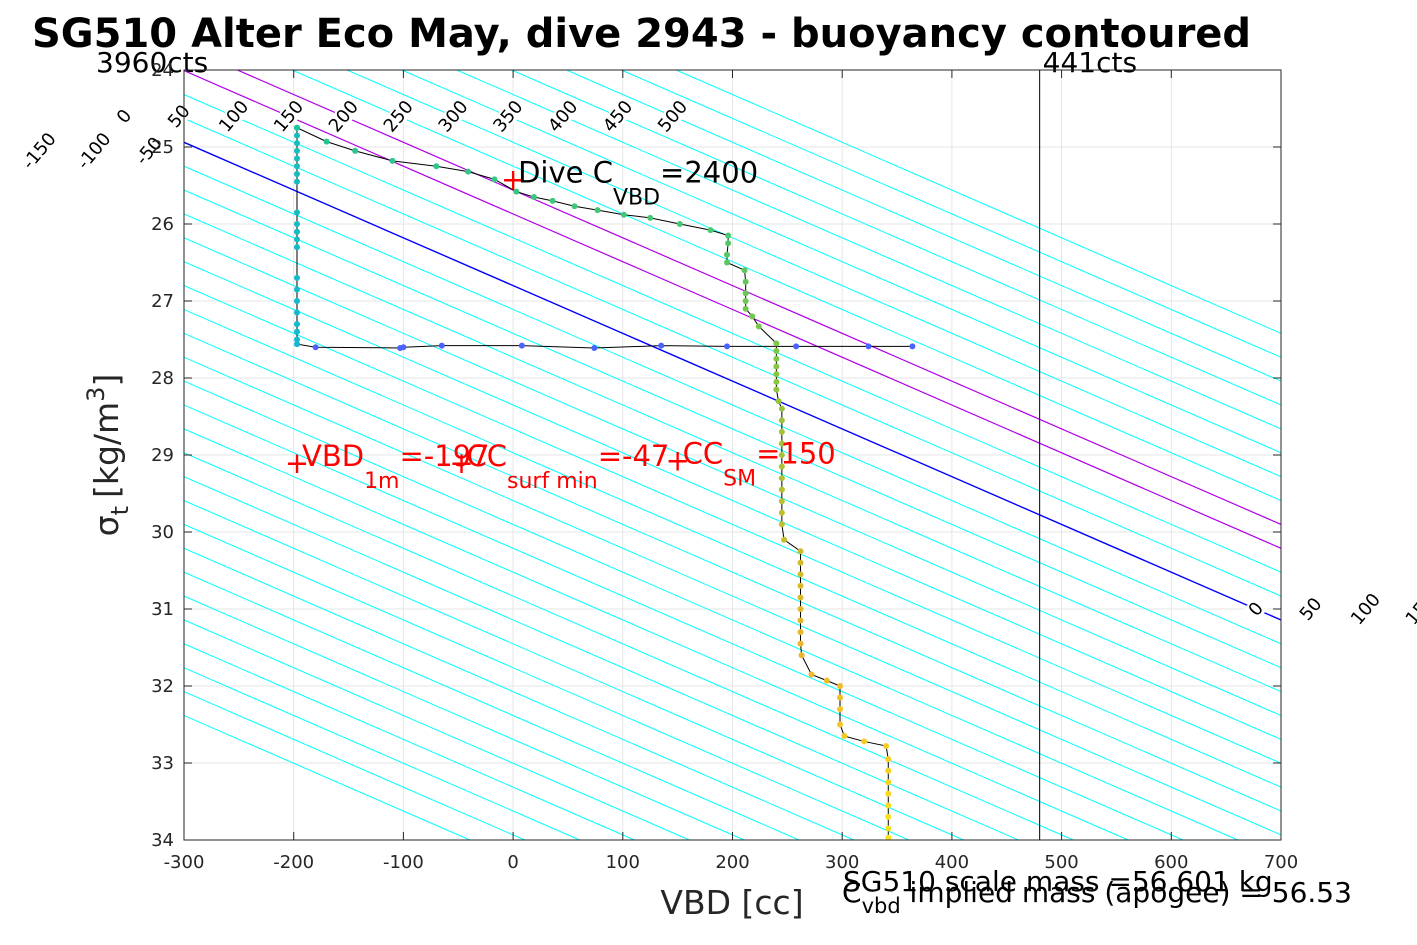 The width and height of the screenshot is (1417, 945). What do you see at coordinates (852, 892) in the screenshot?
I see `cvbd-main: C` at bounding box center [852, 892].